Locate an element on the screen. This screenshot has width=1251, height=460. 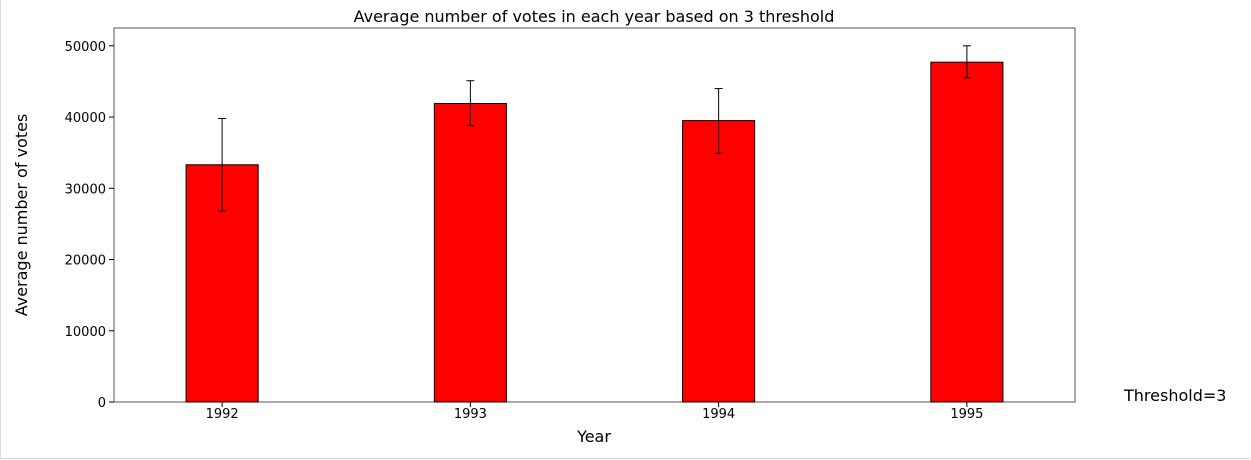
y-tick-label: 40000 is located at coordinates (85, 118).